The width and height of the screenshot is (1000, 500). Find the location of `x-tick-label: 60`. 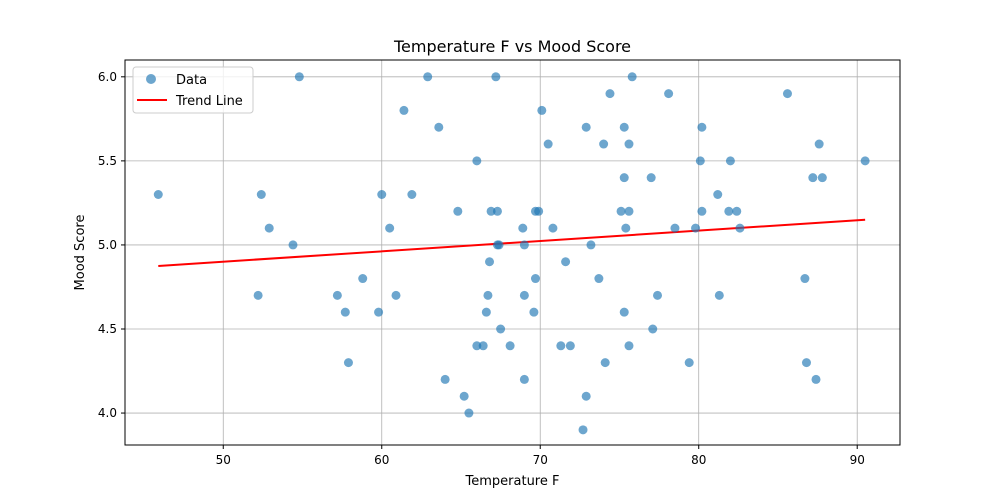

x-tick-label: 60 is located at coordinates (381, 460).